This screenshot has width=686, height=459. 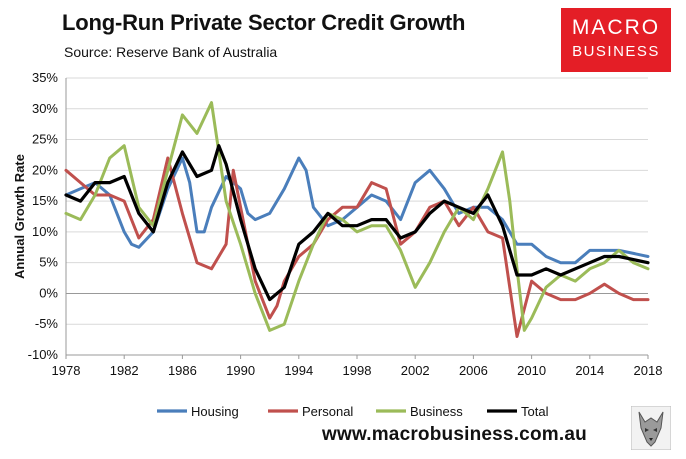 I want to click on x-tick-label: 2002, so click(x=415, y=370).